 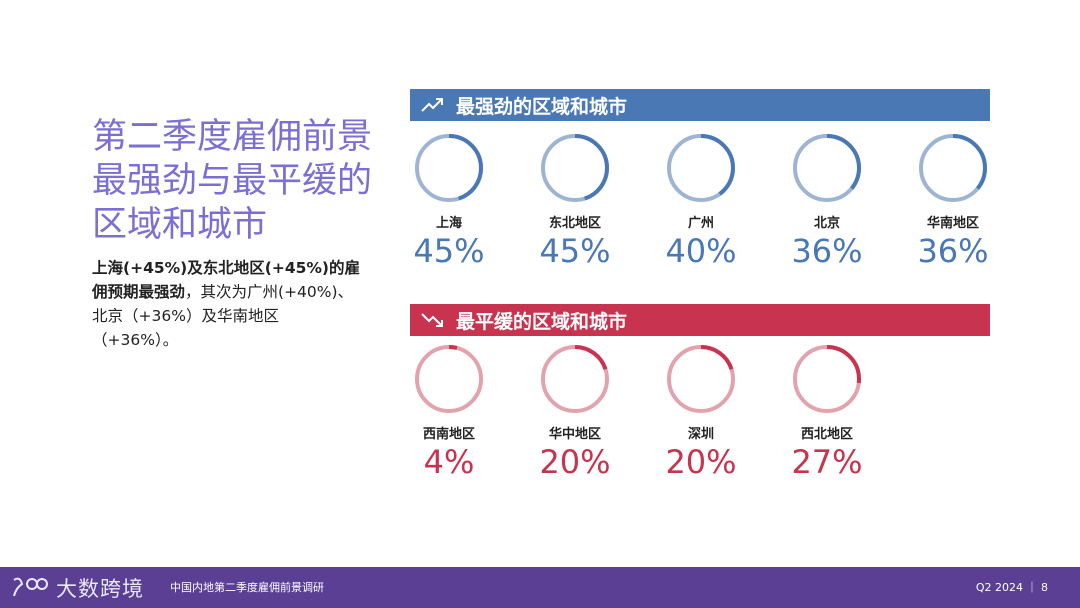 What do you see at coordinates (542, 321) in the screenshot?
I see `weakest-heading: 最平缓的区域和城市` at bounding box center [542, 321].